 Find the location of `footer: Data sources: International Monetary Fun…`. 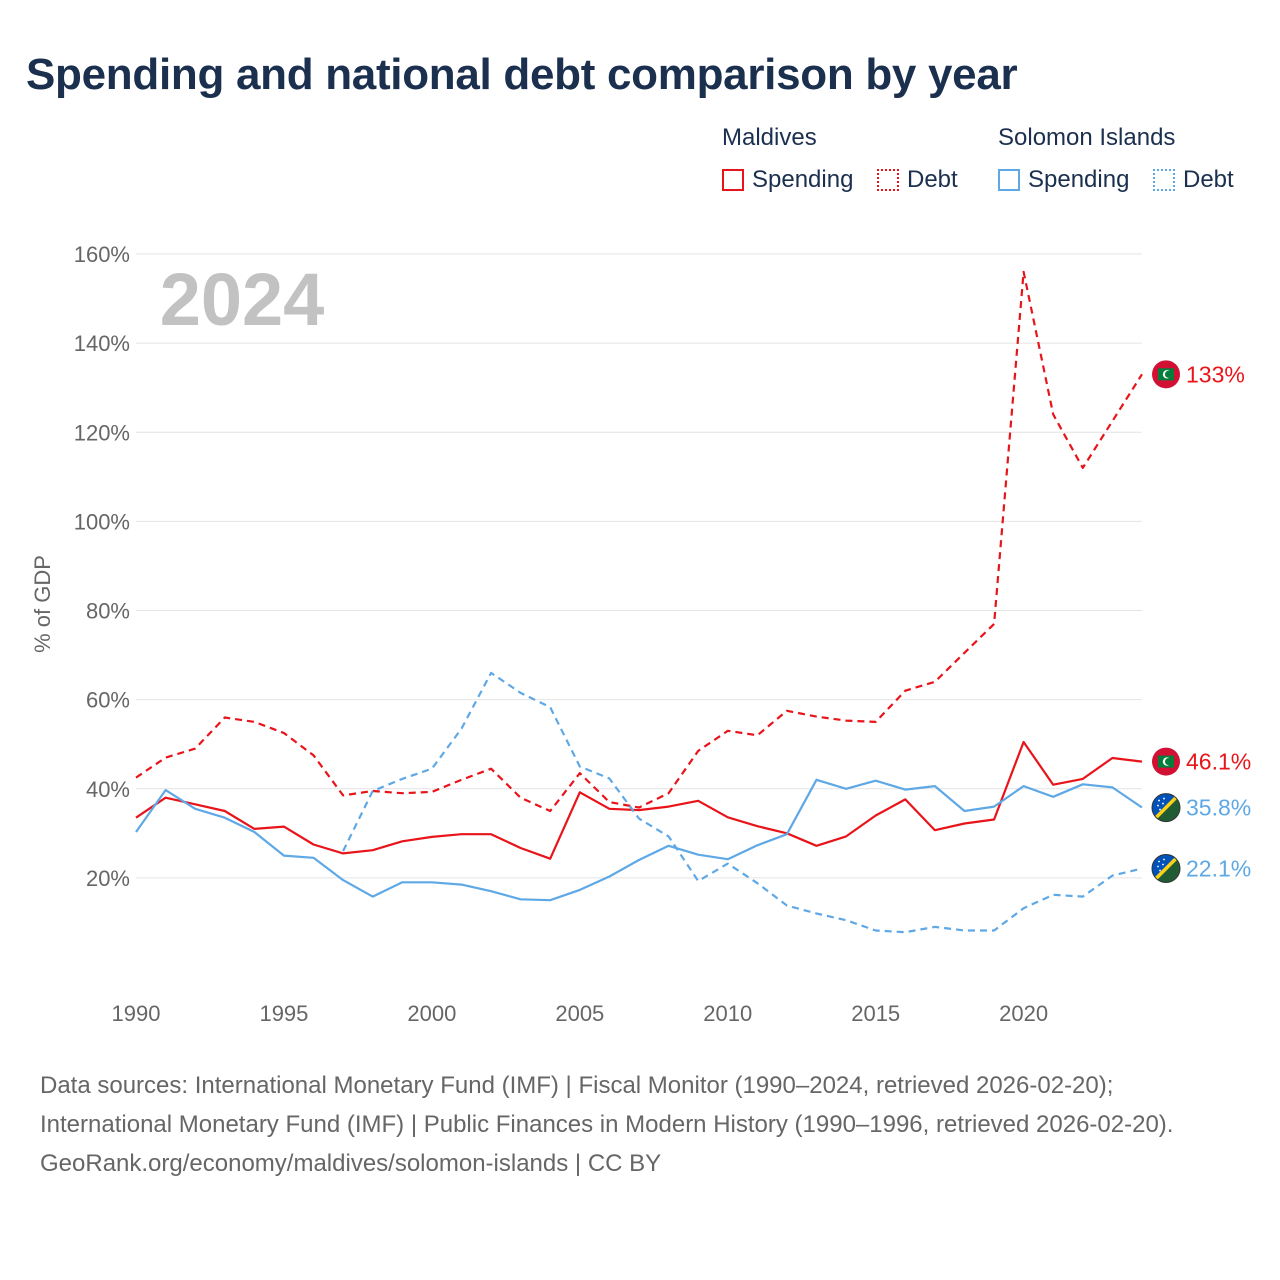

footer: Data sources: International Monetary Fun… is located at coordinates (640, 1124).